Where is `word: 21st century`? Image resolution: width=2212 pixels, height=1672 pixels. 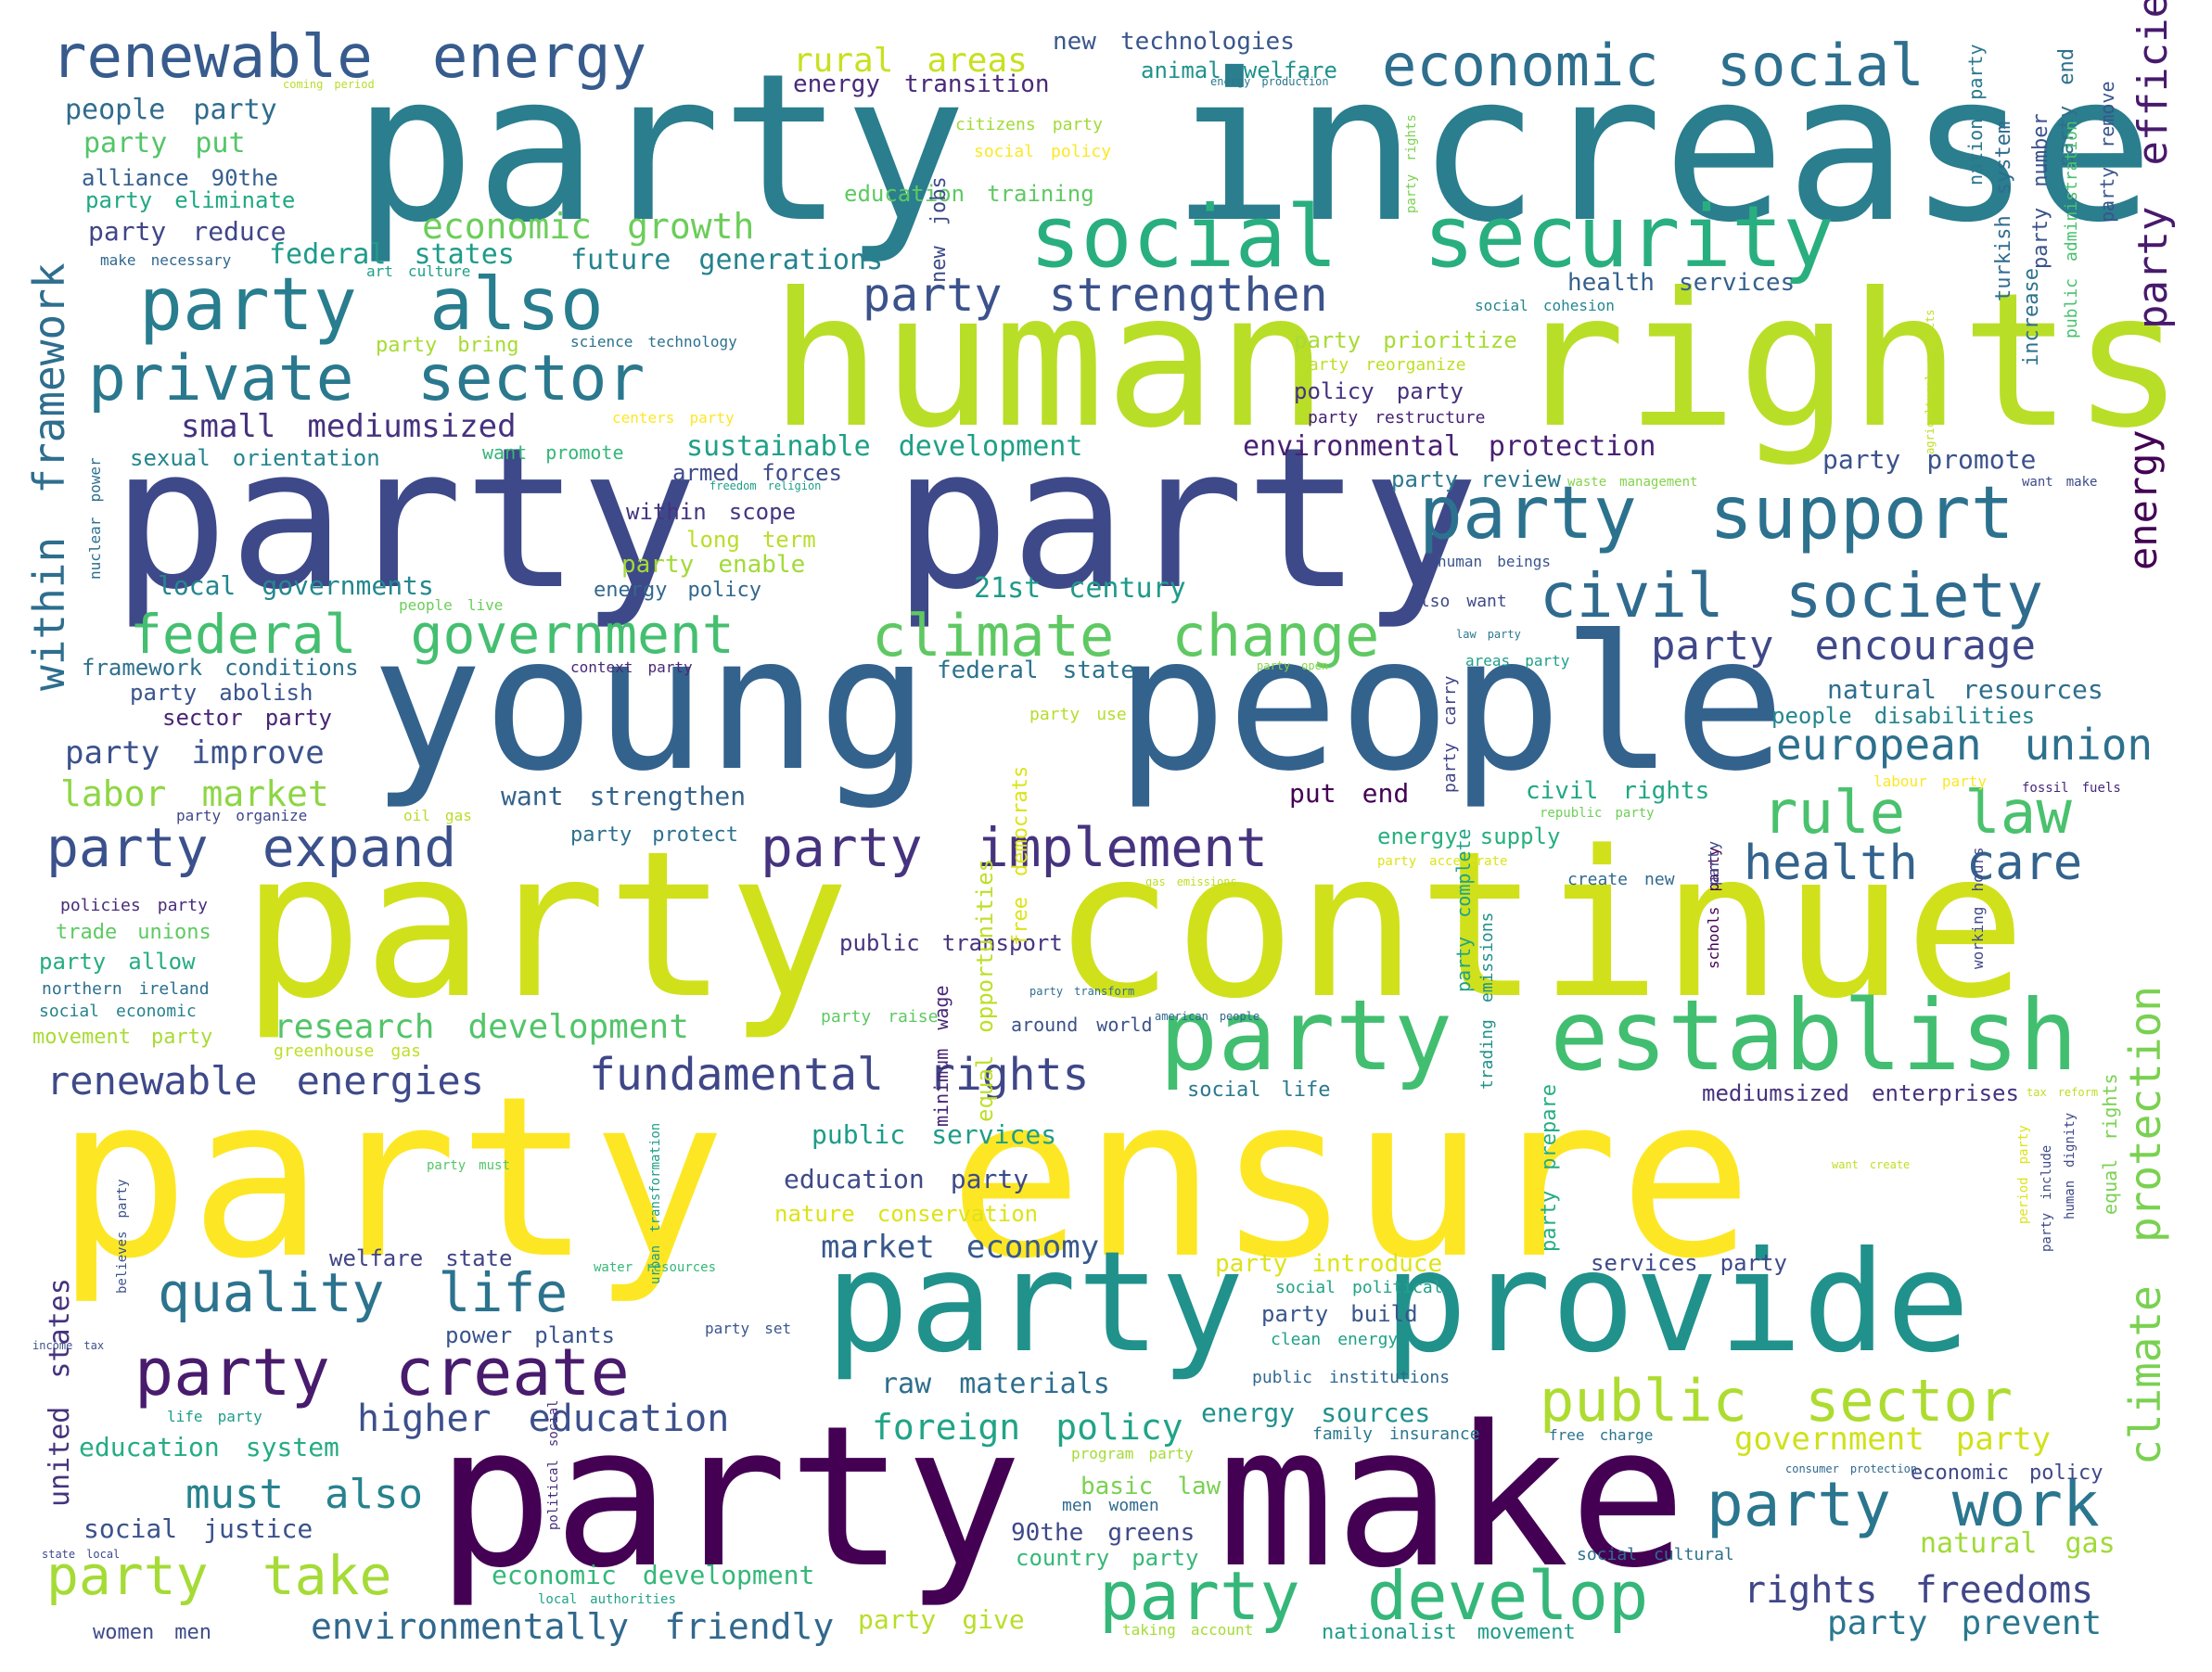 word: 21st century is located at coordinates (1080, 588).